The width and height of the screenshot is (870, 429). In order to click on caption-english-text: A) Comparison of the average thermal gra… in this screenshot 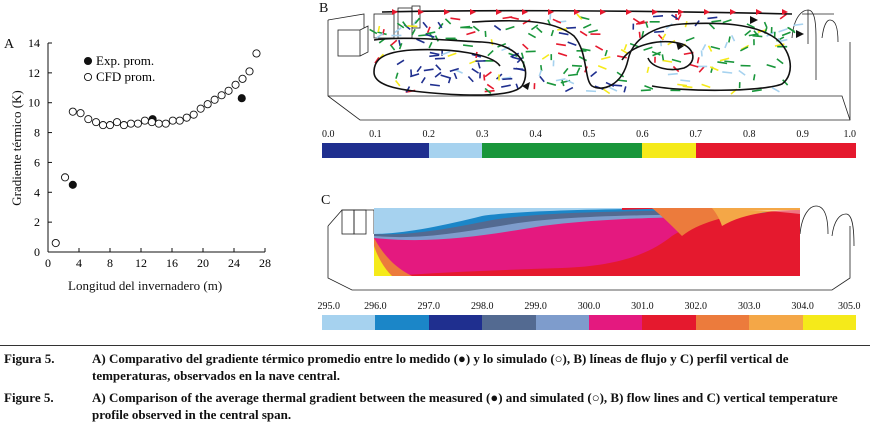, I will do `click(465, 406)`.